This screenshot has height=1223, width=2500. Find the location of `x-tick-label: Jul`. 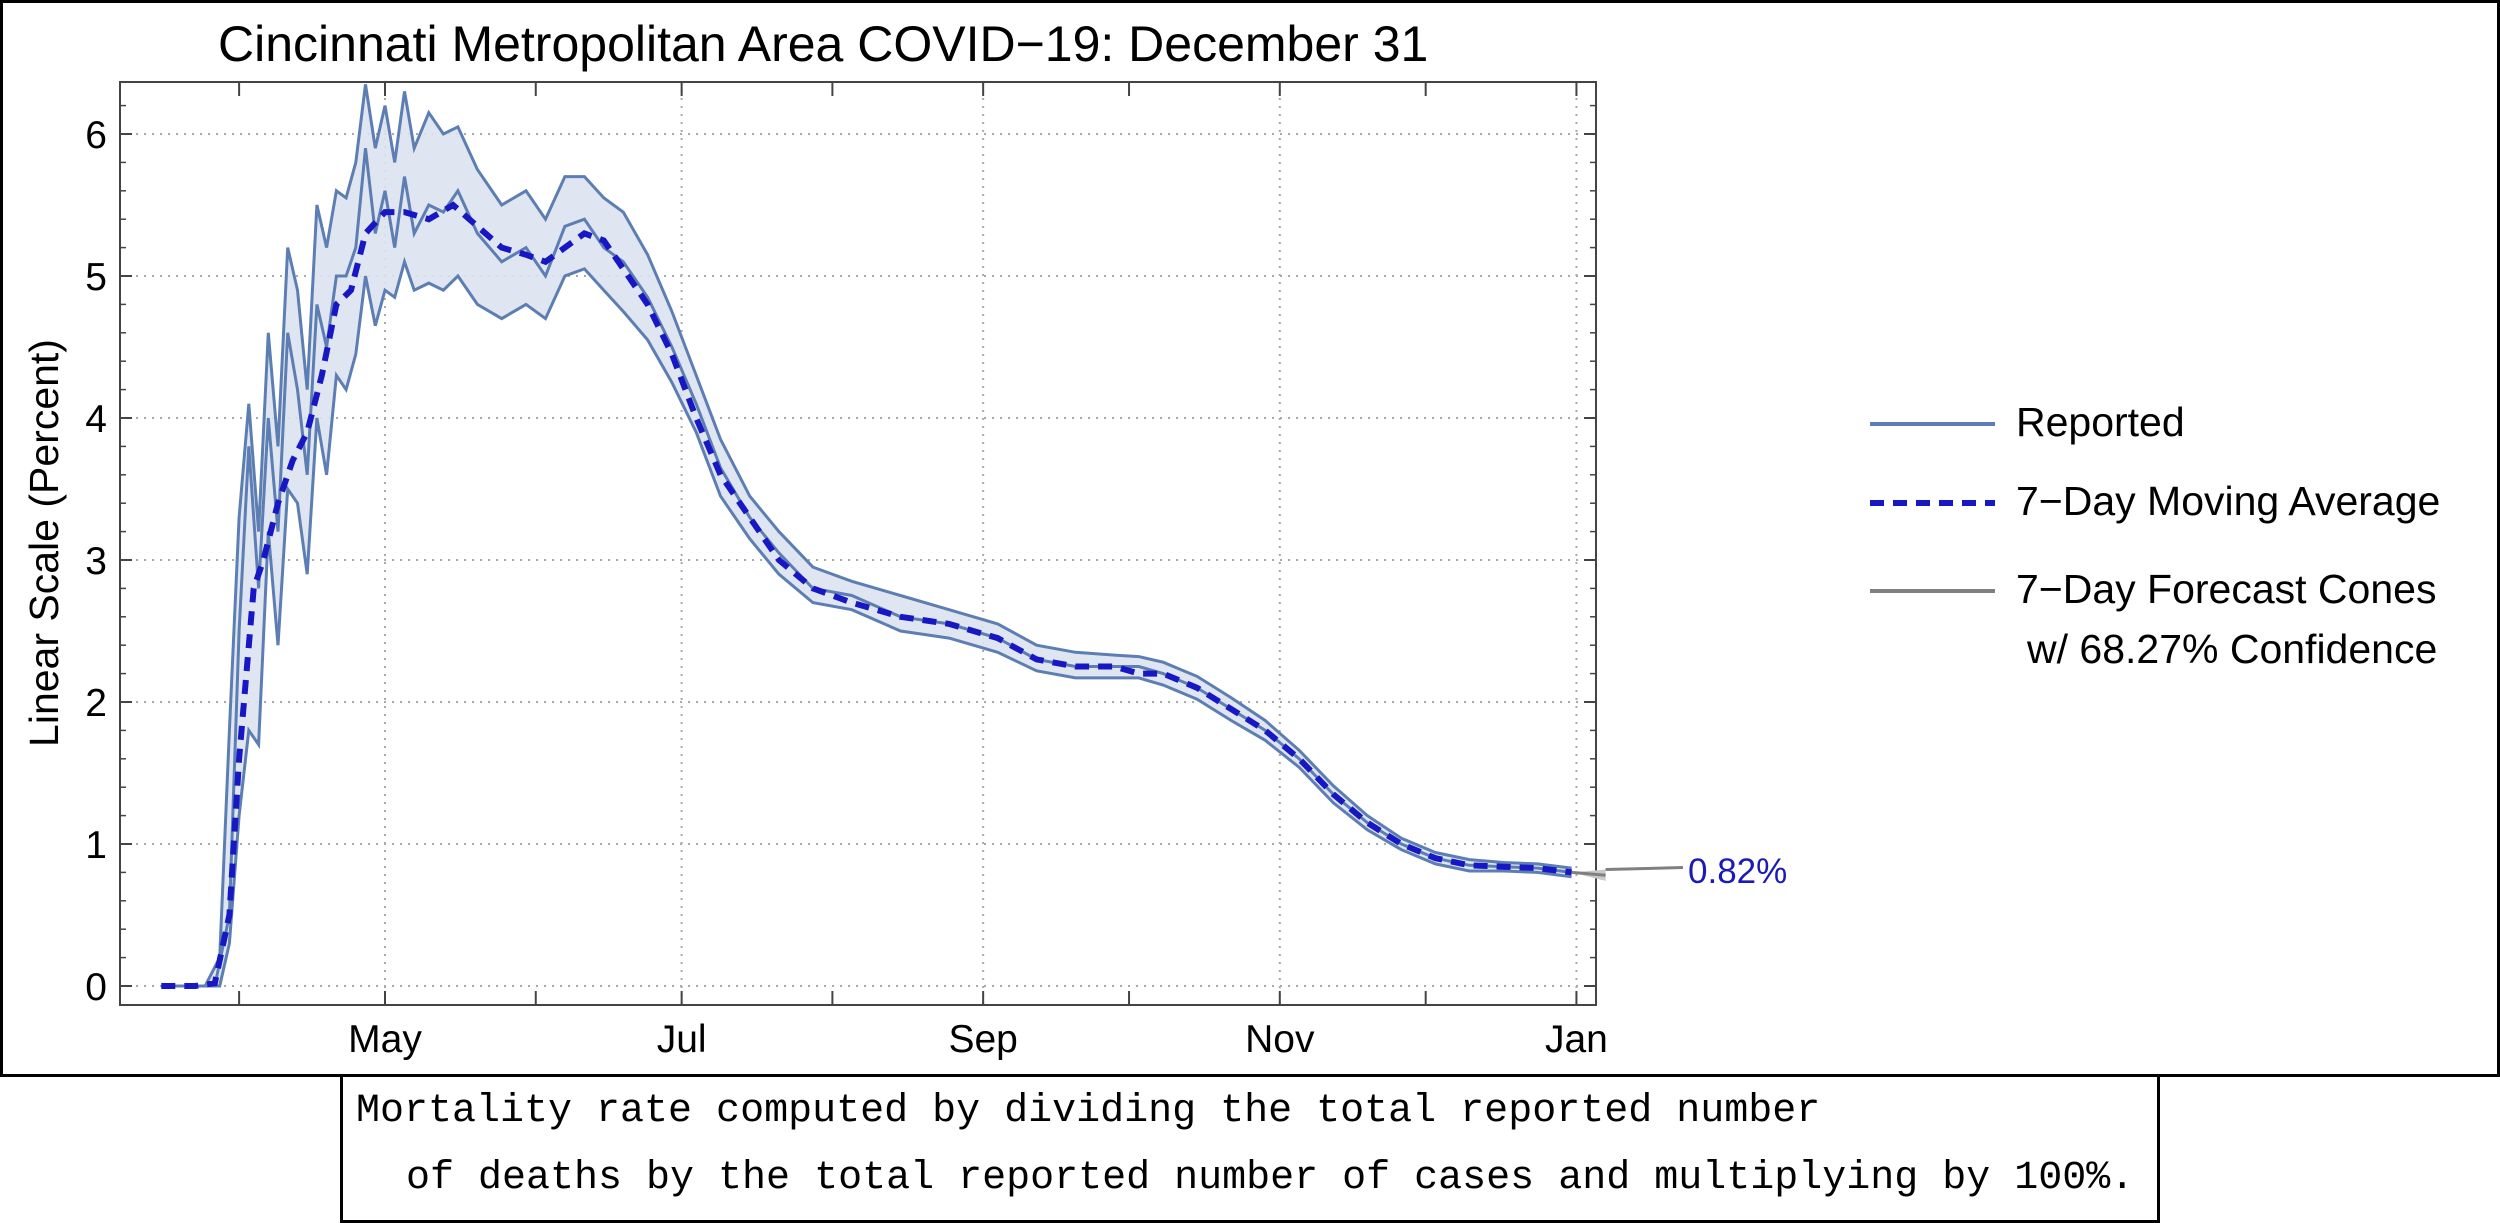

x-tick-label: Jul is located at coordinates (682, 1039).